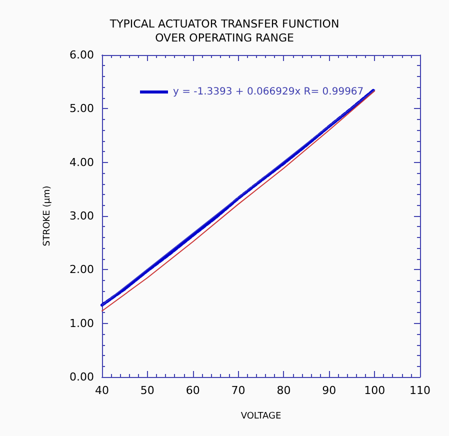 The width and height of the screenshot is (449, 436). What do you see at coordinates (82, 109) in the screenshot?
I see `y-tick-label: 5.00` at bounding box center [82, 109].